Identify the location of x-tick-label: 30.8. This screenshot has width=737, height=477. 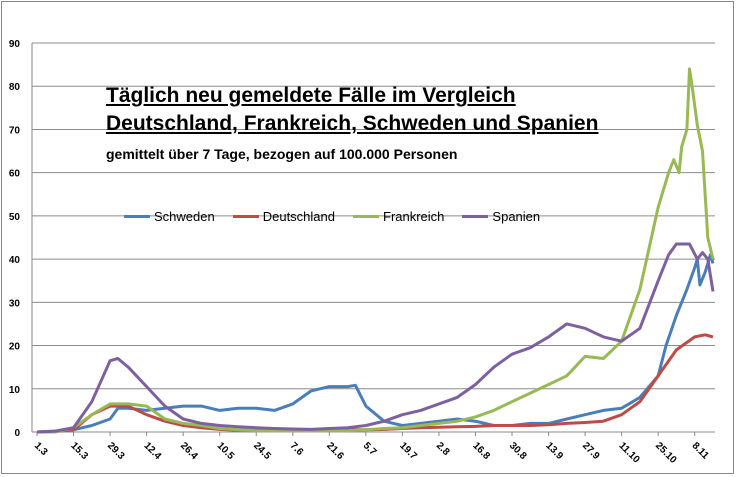
(518, 451).